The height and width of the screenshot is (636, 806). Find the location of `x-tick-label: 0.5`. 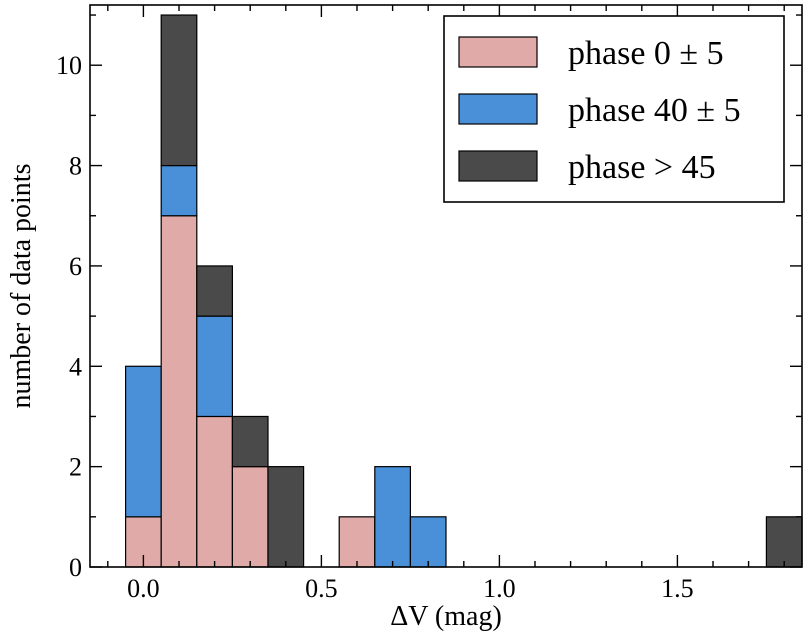

x-tick-label: 0.5 is located at coordinates (321, 588).